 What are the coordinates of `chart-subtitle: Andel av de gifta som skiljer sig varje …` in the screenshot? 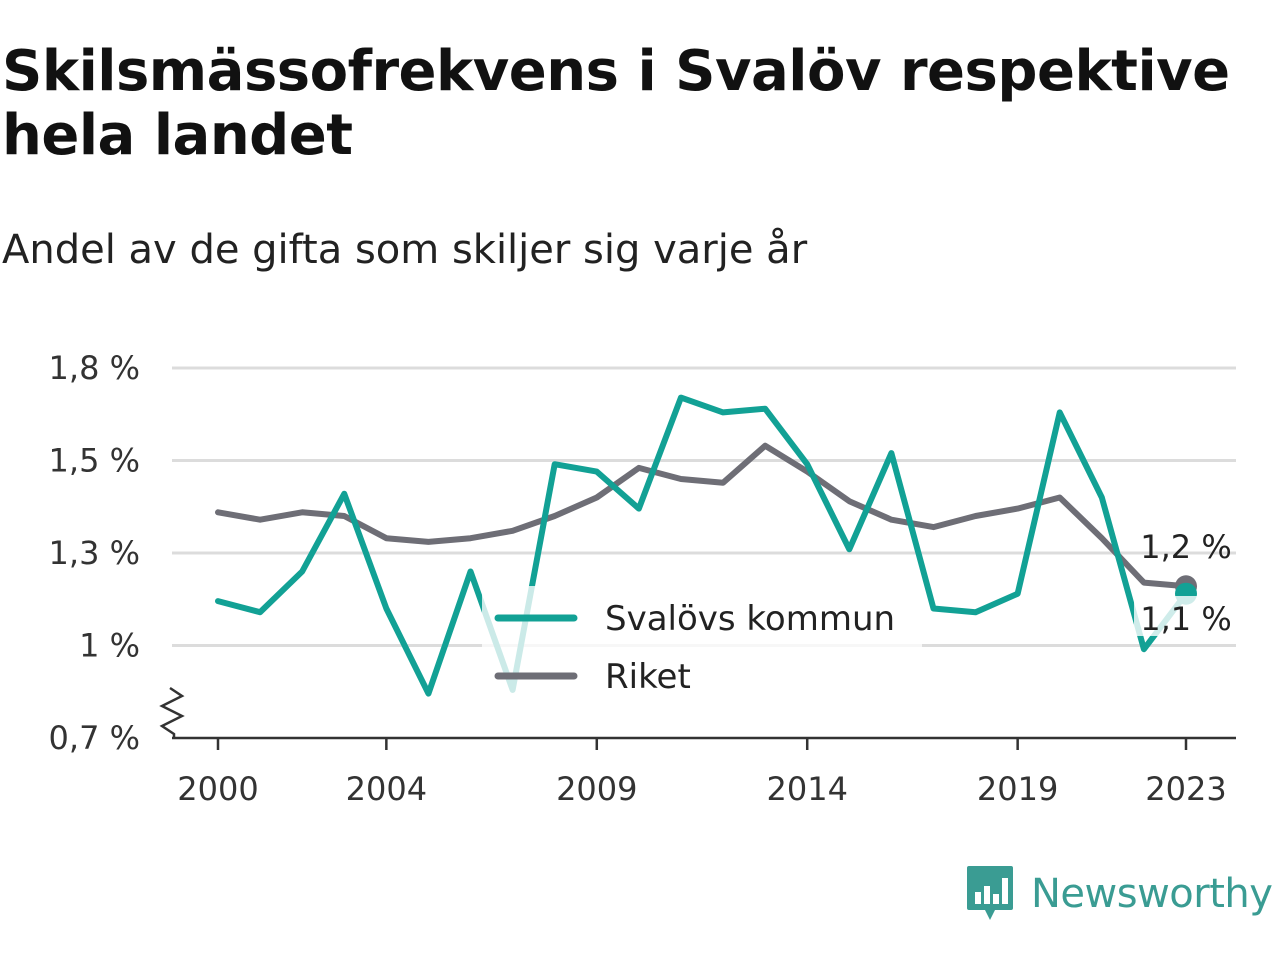 It's located at (405, 250).